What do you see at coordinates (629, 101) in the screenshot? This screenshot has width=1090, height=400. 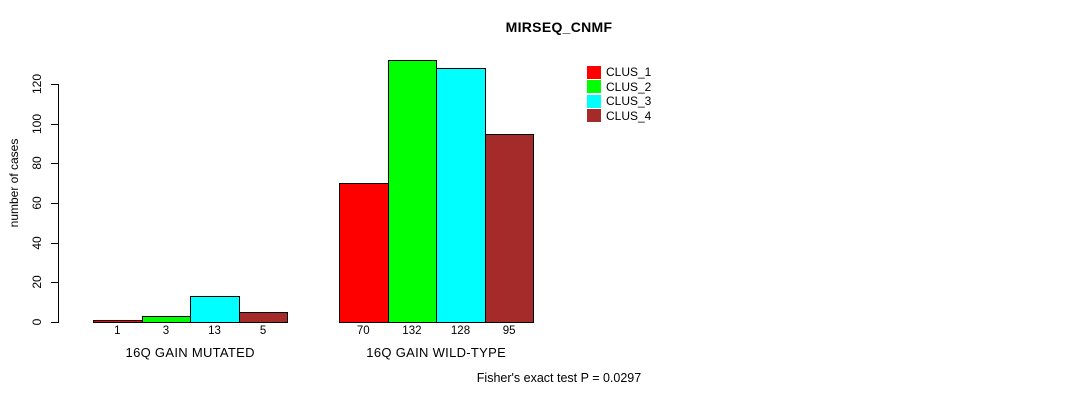 I see `legend-label: CLUS_3` at bounding box center [629, 101].